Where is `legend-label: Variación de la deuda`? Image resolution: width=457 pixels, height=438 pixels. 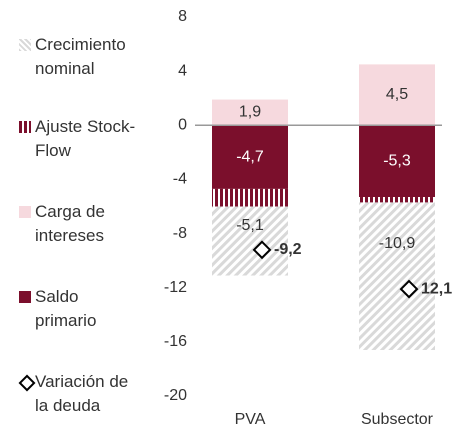
legend-label: Variación de la deuda is located at coordinates (82, 393).